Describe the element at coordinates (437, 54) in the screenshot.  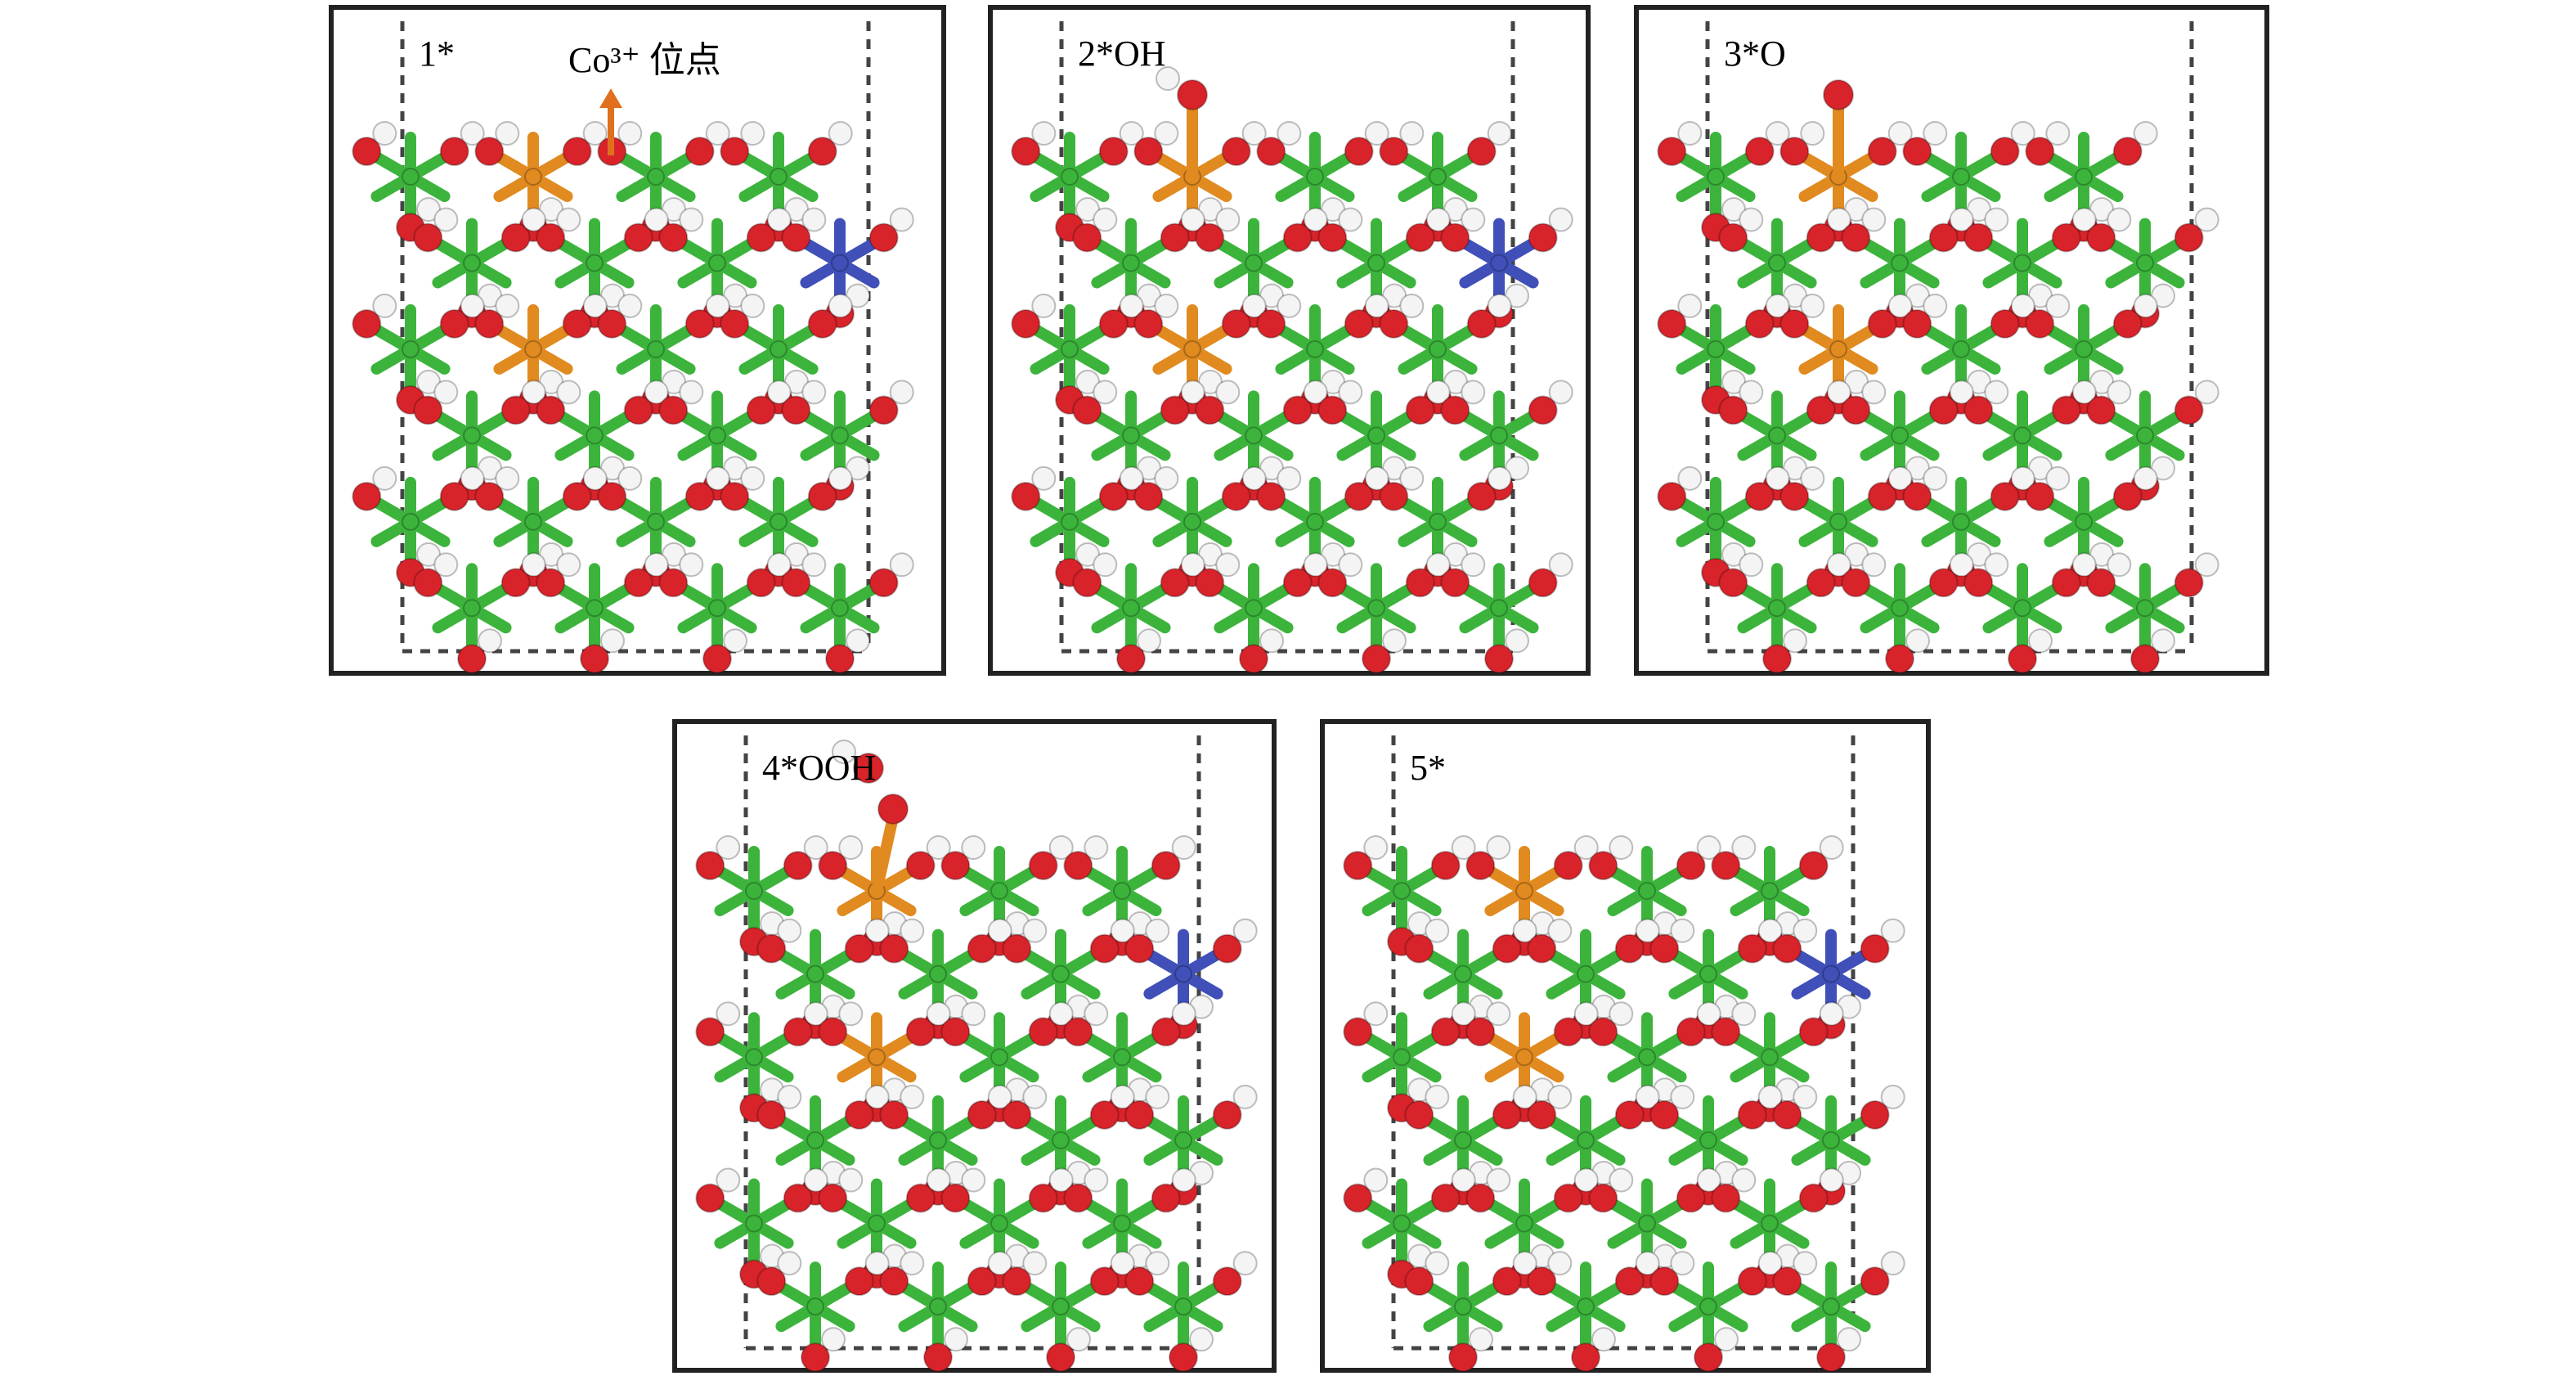
I see `panel-label: 1*` at that location.